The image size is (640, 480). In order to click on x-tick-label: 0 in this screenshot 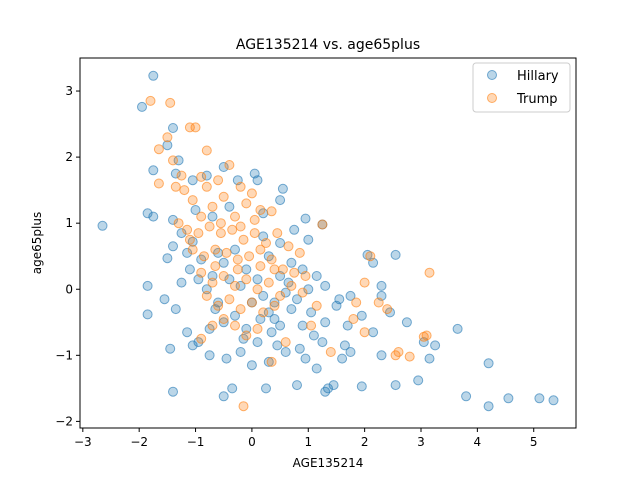, I will do `click(252, 442)`.